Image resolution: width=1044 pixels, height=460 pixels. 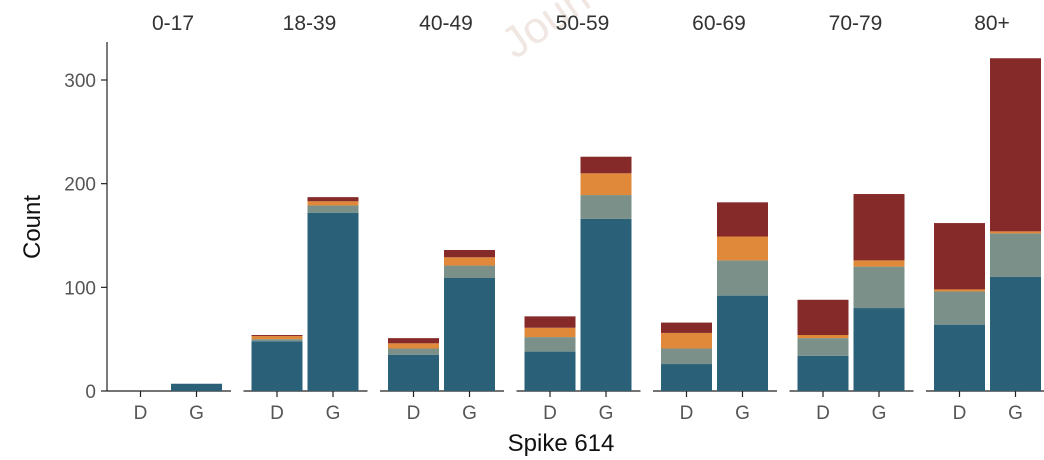 What do you see at coordinates (856, 23) in the screenshot?
I see `facet-label: 70-79` at bounding box center [856, 23].